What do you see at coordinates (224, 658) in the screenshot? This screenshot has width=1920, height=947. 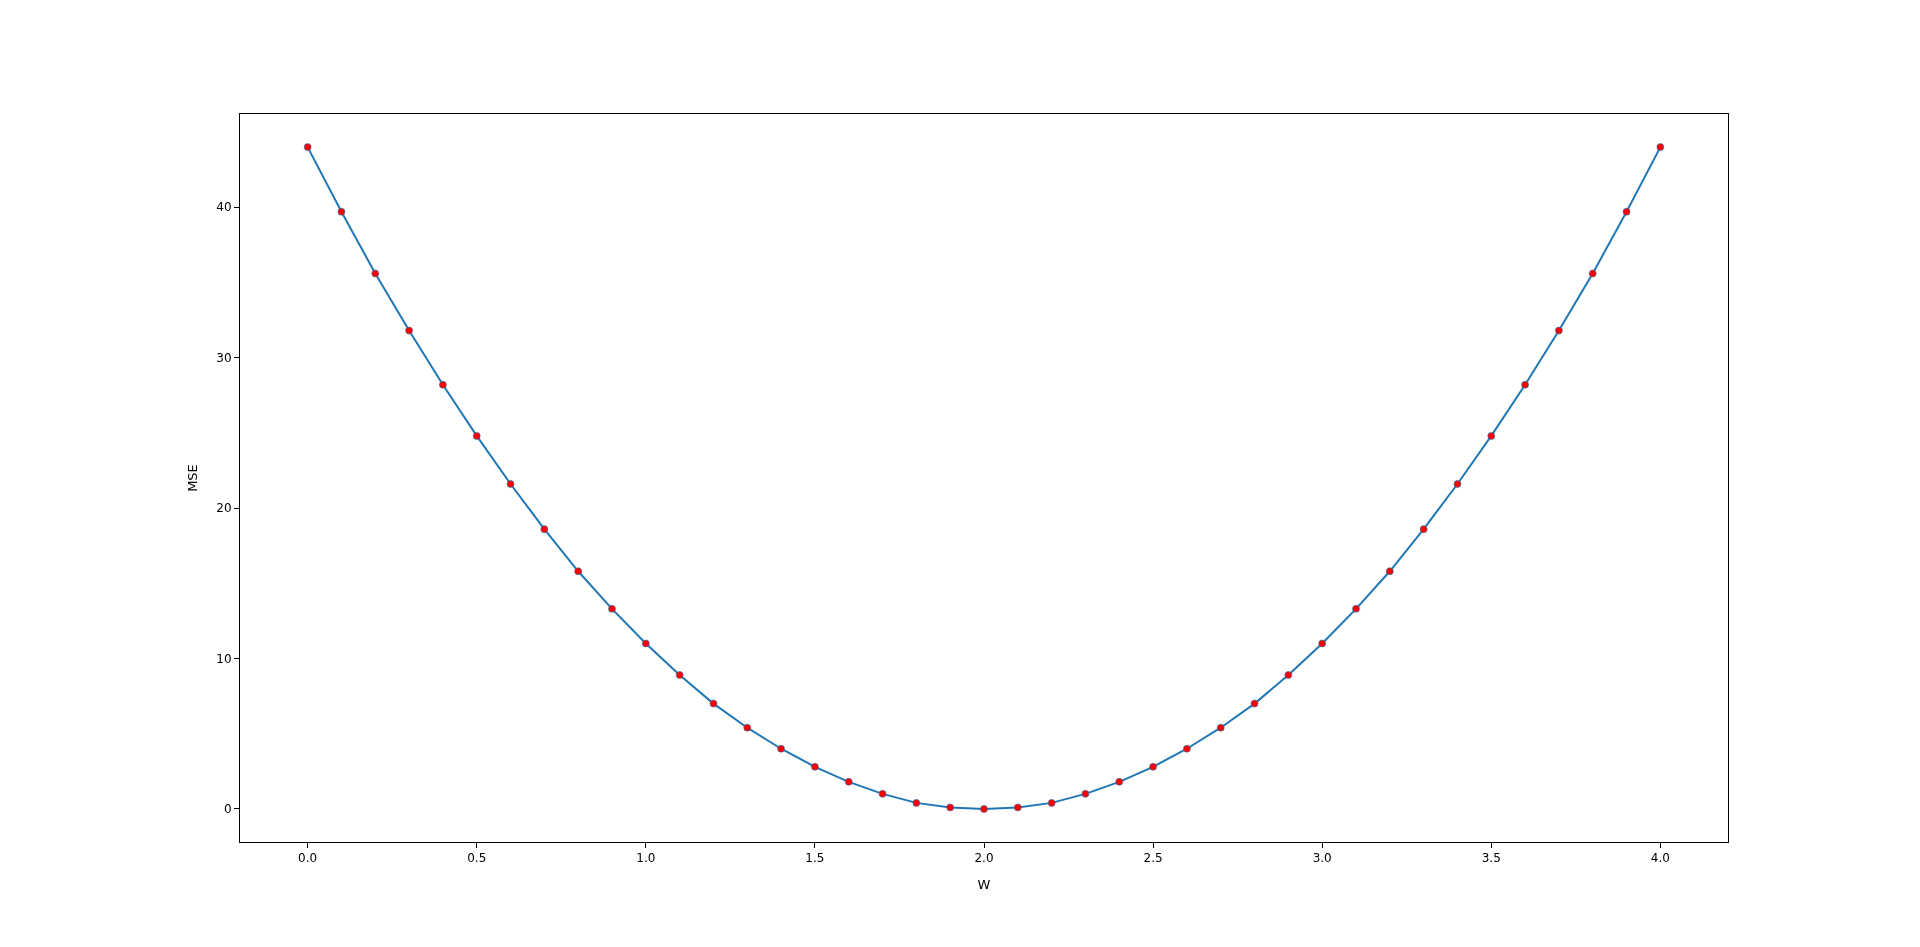 I see `y-tick-label: 10` at bounding box center [224, 658].